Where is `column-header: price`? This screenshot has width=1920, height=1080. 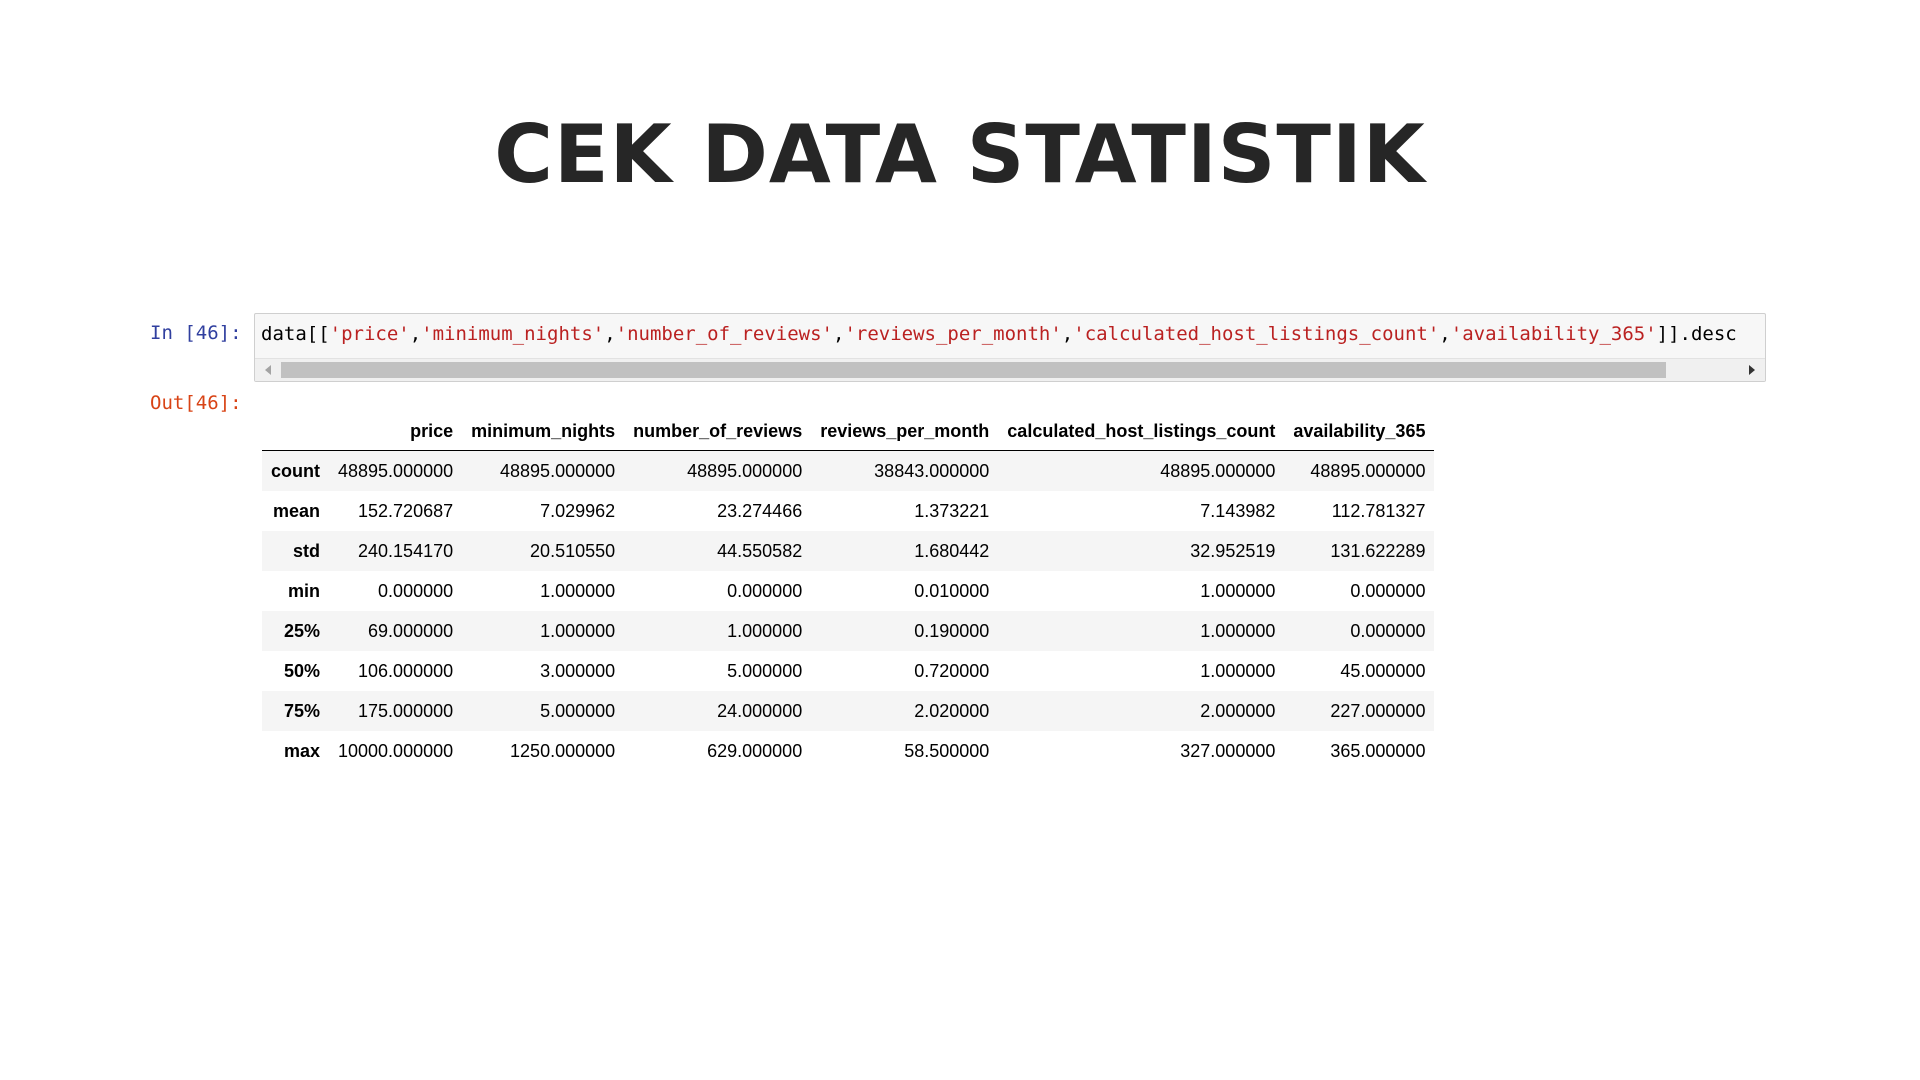 column-header: price is located at coordinates (396, 431).